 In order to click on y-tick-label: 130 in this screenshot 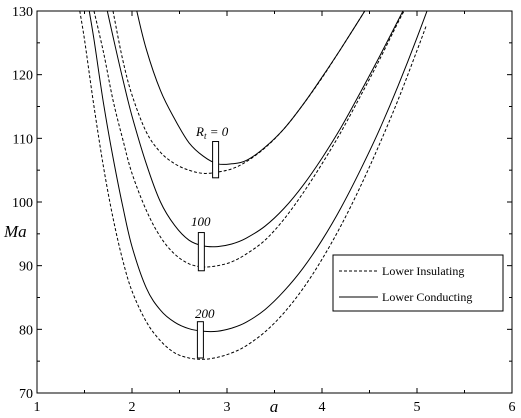, I will do `click(22, 12)`.